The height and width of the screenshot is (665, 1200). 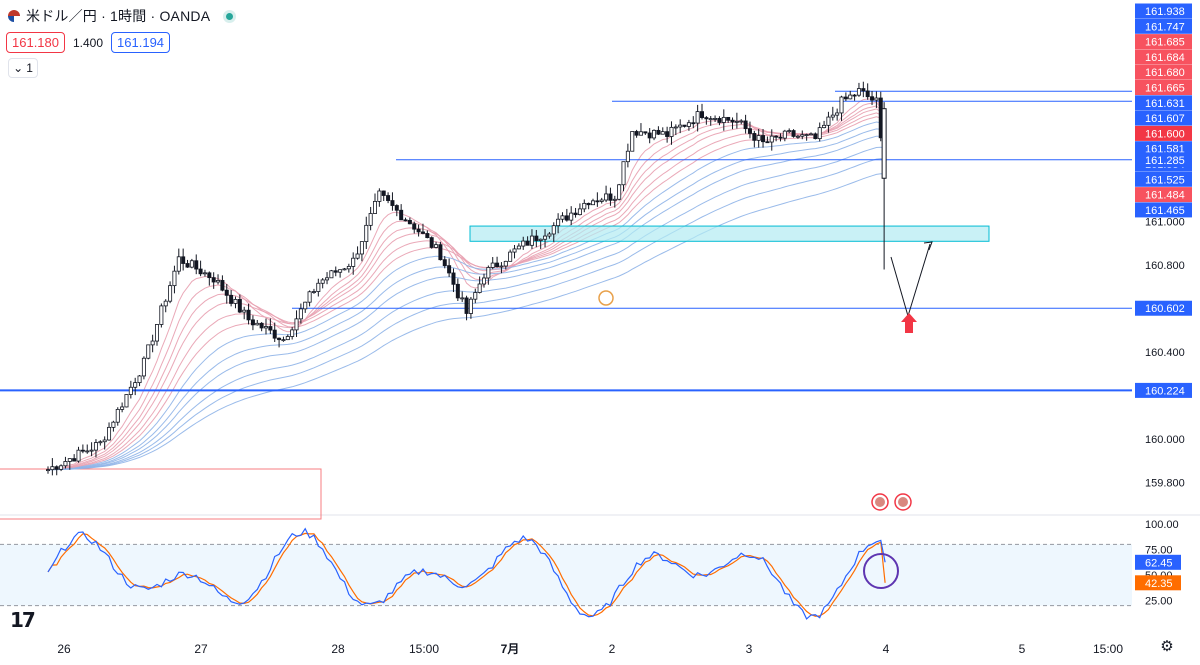 I want to click on symbol-title: 米ドル／円 · 1時間 · OANDA, so click(x=118, y=16).